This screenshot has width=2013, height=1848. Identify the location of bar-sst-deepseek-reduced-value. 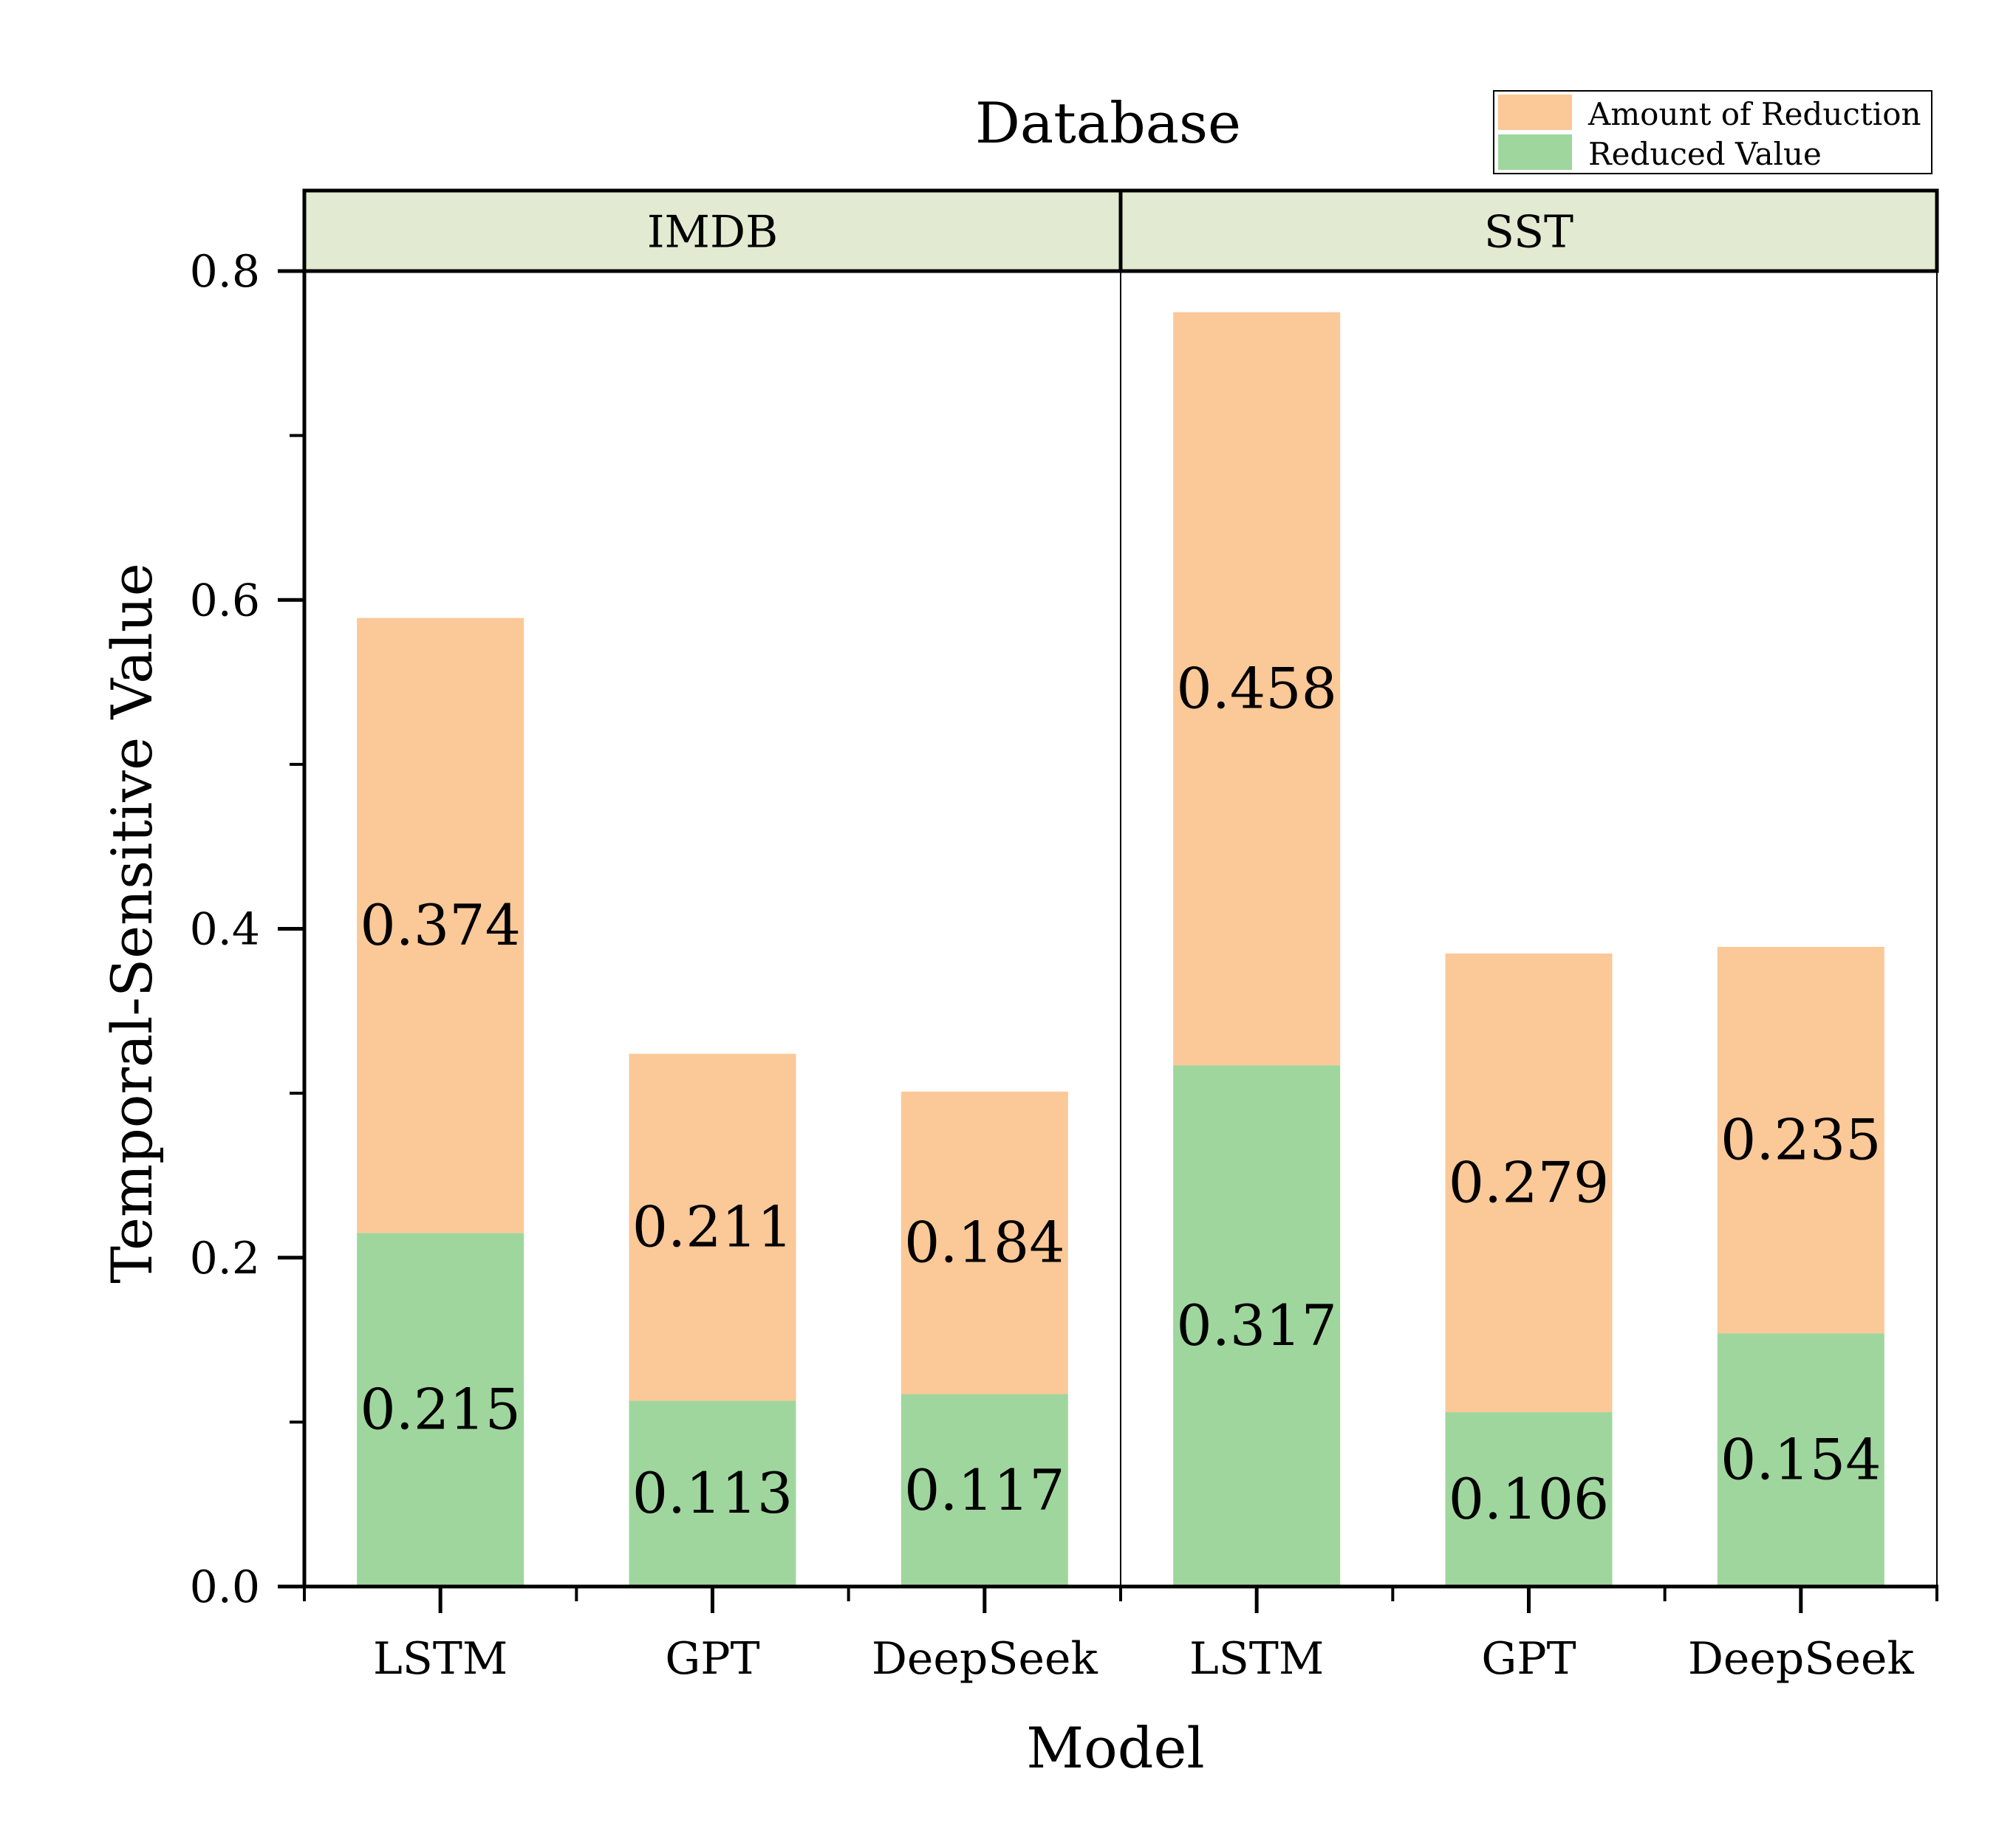
(1801, 1460).